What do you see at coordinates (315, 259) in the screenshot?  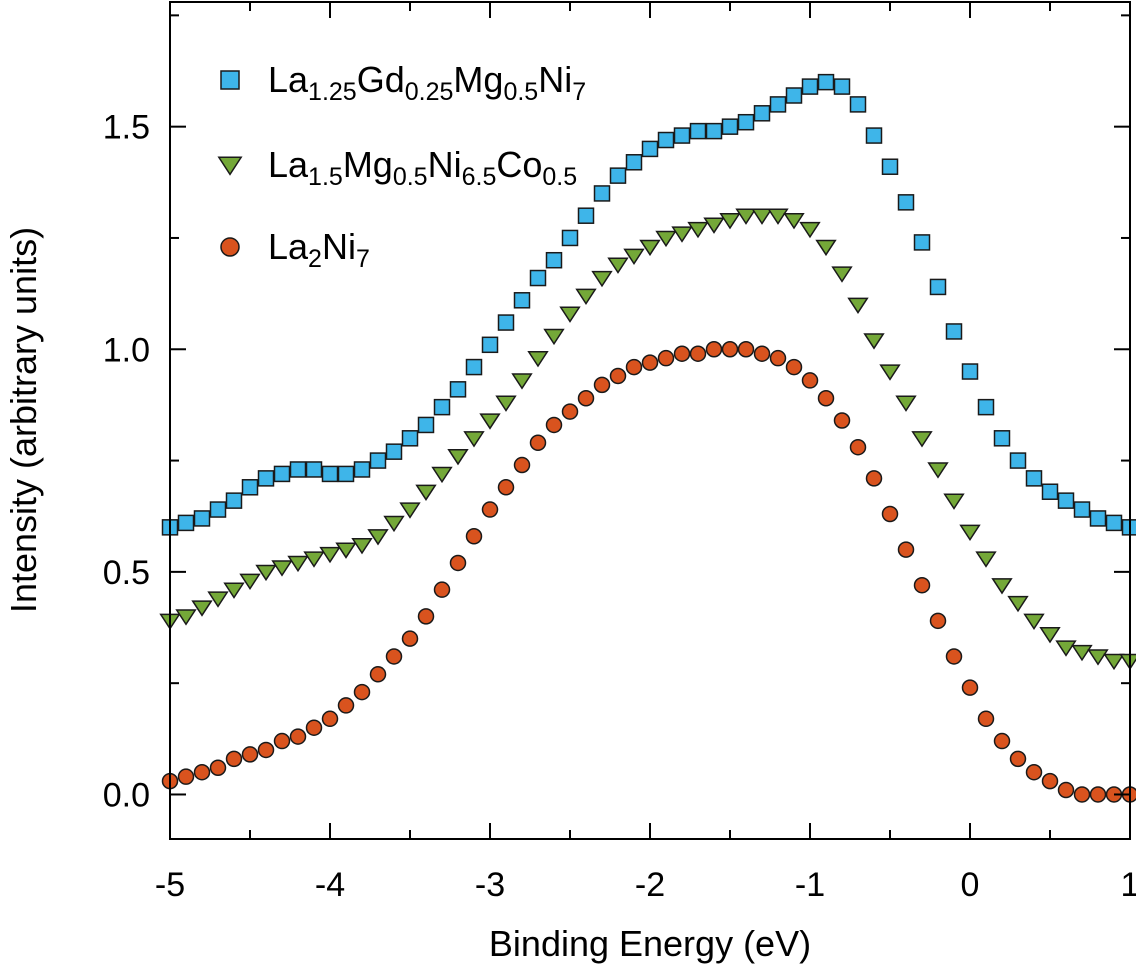 I see `legend-subscript: 2` at bounding box center [315, 259].